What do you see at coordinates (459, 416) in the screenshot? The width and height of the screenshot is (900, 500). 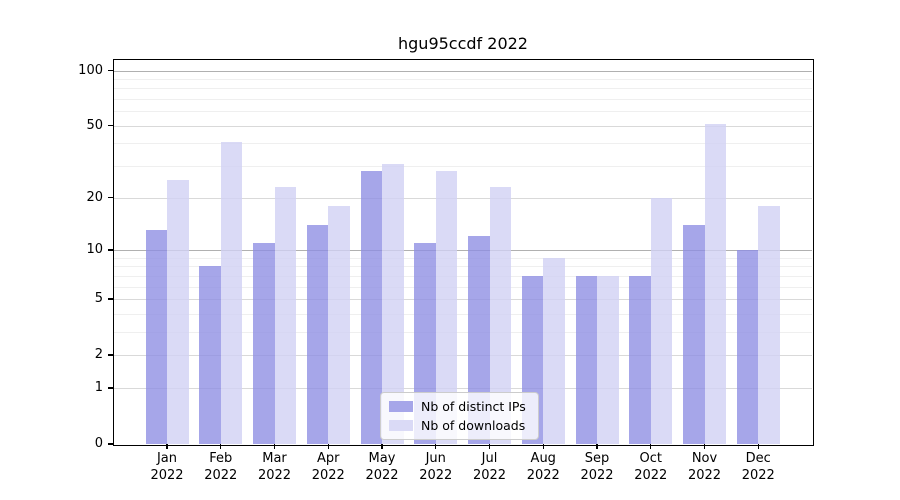 I see `legend: Nb of distinct IPs Nb of downloads` at bounding box center [459, 416].